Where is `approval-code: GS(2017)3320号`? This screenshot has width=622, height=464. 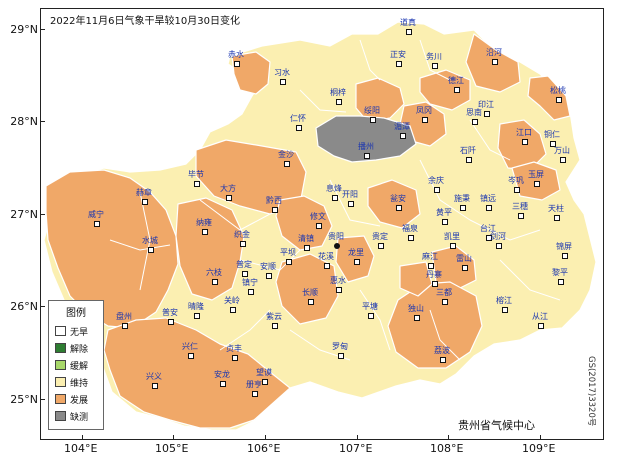
approval-code: GS(2017)3320号 is located at coordinates (591, 391).